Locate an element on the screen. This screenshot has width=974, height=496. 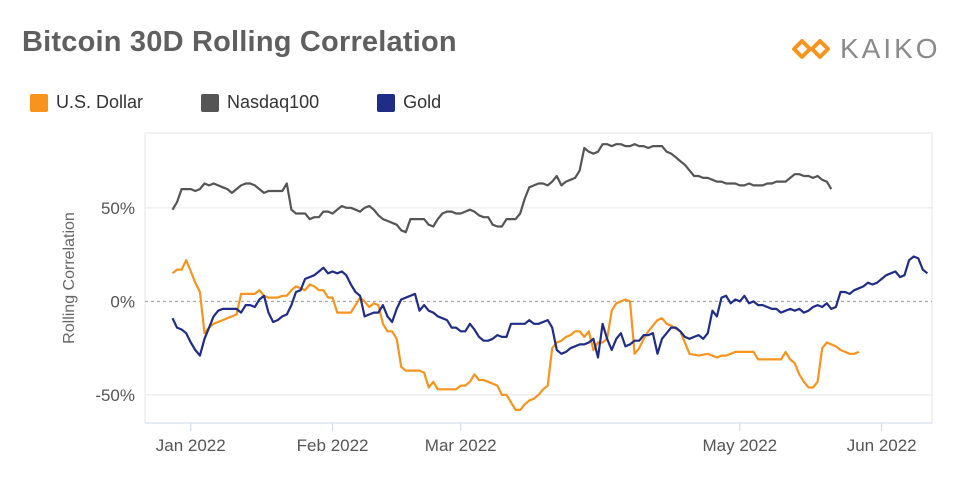
y-axis-label: Rolling Correlation is located at coordinates (69, 278).